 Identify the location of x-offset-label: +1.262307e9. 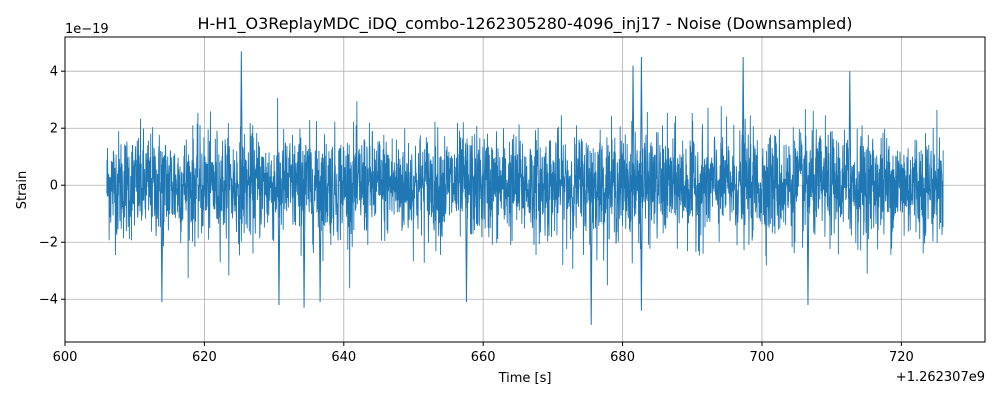
(940, 377).